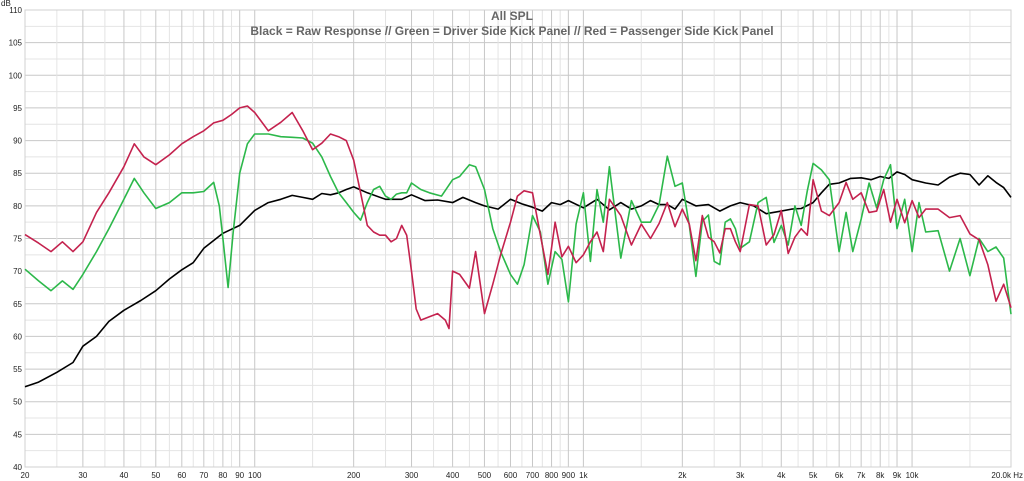  What do you see at coordinates (913, 475) in the screenshot?
I see `x-tick-label: 10k` at bounding box center [913, 475].